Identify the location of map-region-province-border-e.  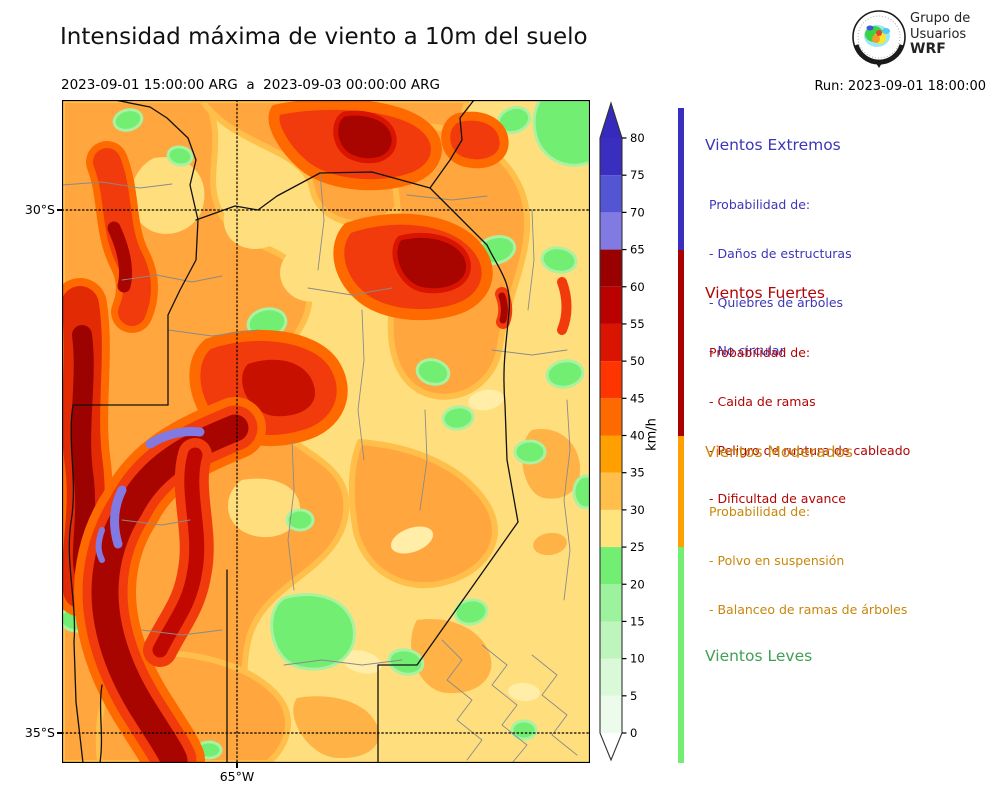
(448, 503).